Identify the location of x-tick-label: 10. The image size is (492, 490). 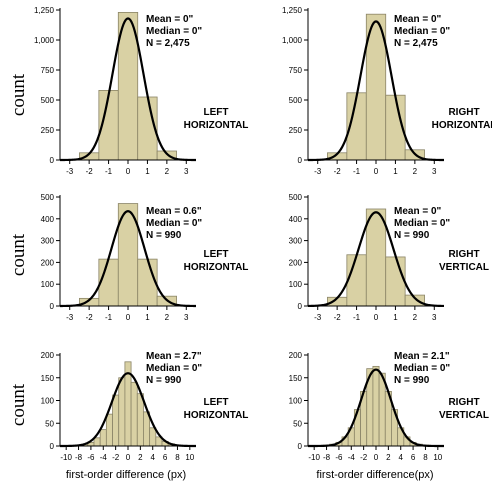
(437, 457).